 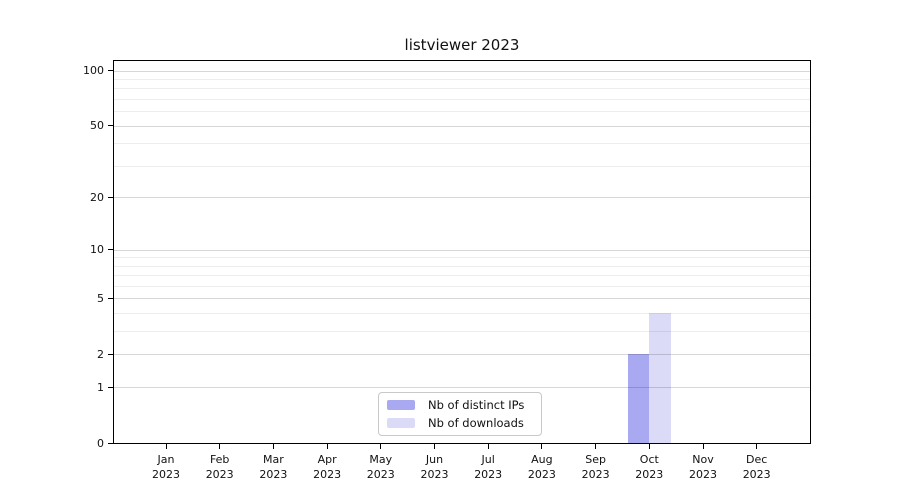 I want to click on legend-item-downloads: Nb of downloads, so click(x=460, y=423).